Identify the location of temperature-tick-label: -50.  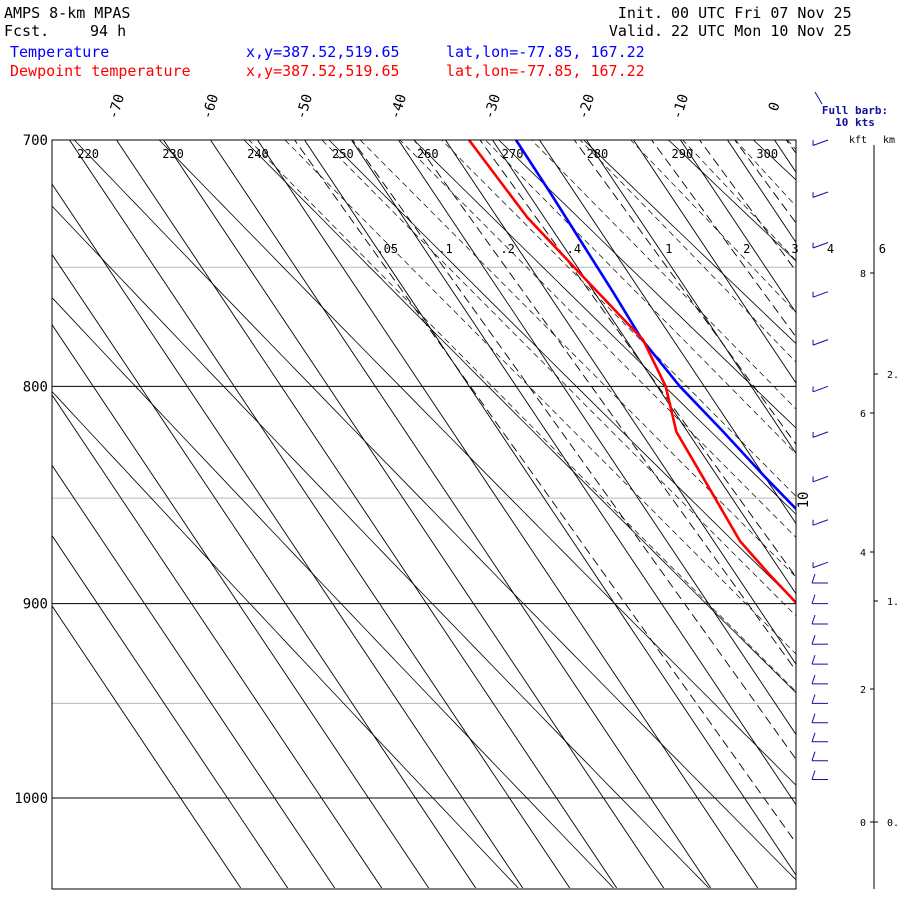
(304, 106).